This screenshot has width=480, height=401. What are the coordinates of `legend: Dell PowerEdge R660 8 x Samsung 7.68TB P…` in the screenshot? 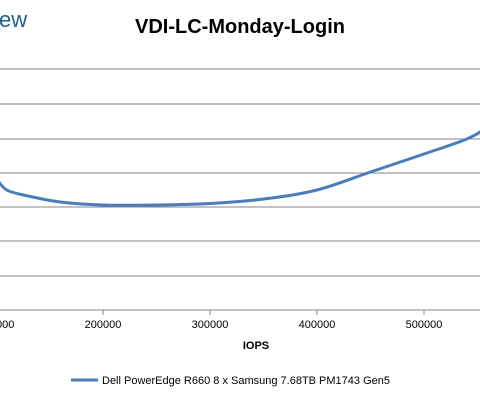 It's located at (230, 381).